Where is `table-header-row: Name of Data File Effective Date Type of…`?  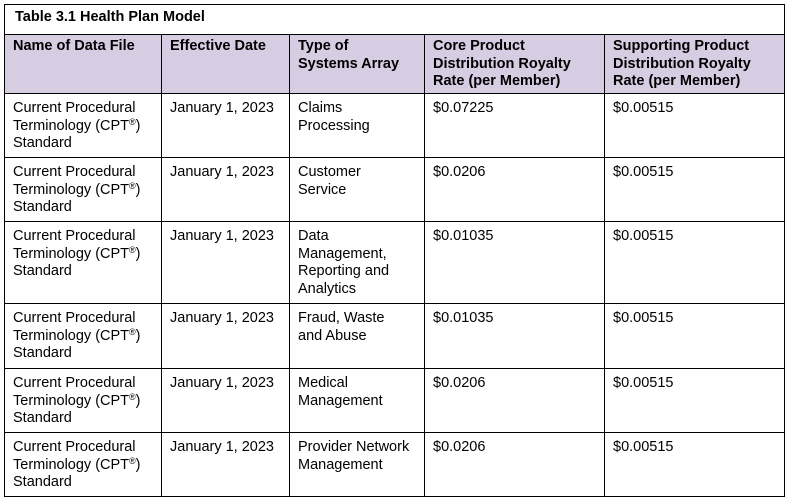 table-header-row: Name of Data File Effective Date Type of… is located at coordinates (394, 64).